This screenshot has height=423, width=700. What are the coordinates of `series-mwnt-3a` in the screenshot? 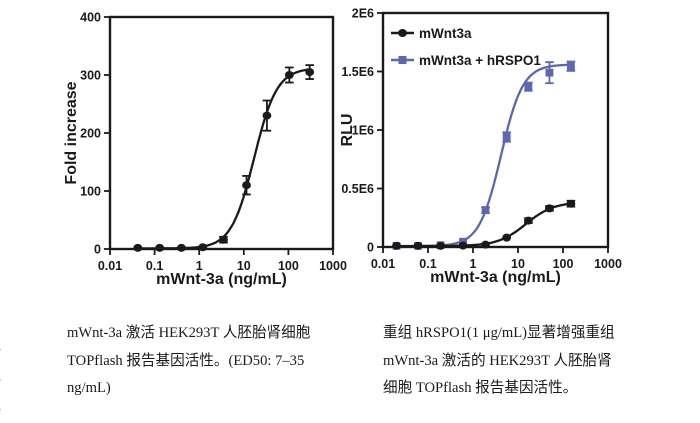 It's located at (224, 158).